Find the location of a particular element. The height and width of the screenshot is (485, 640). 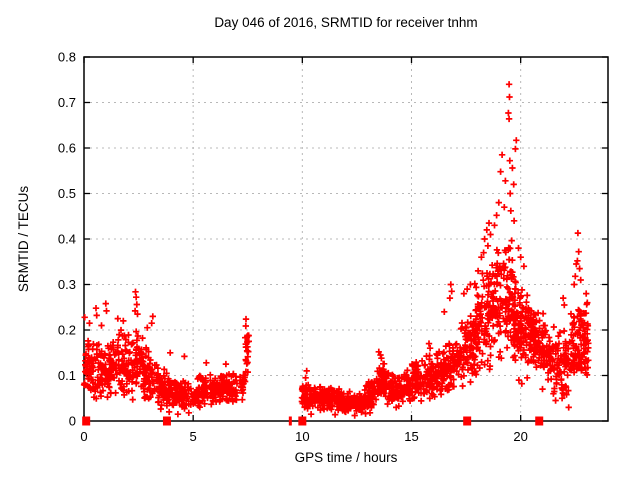

y-tick-label: 0.1 is located at coordinates (67, 375).